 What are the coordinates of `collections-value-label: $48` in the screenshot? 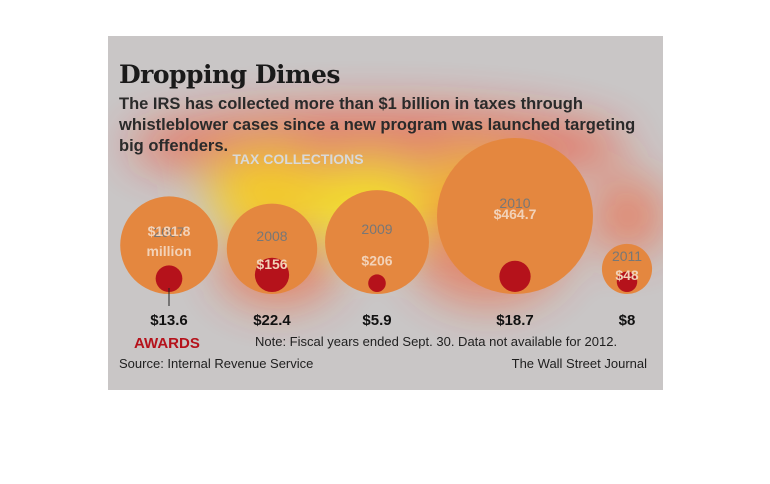 It's located at (627, 275).